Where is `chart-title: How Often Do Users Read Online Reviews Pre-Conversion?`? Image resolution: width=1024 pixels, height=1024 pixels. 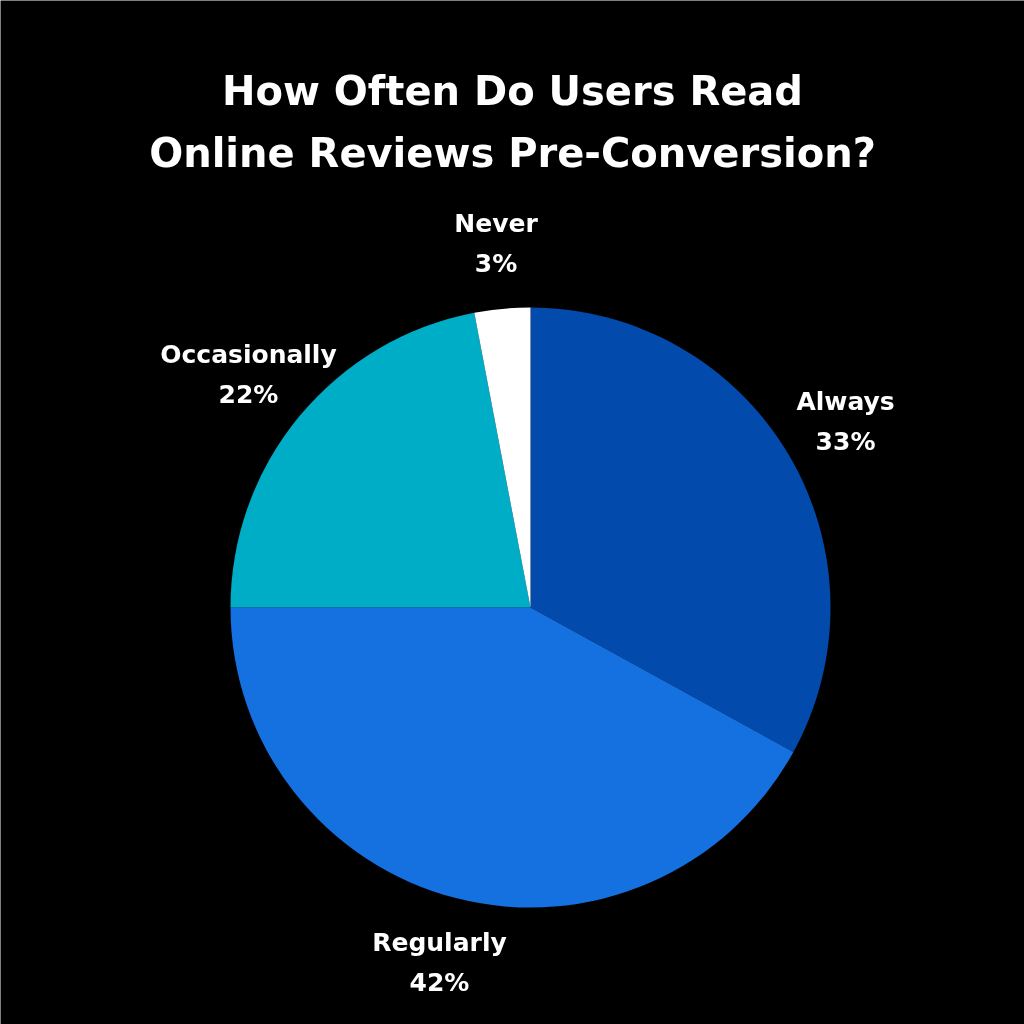
chart-title: How Often Do Users Read Online Reviews Pre-Conversion? is located at coordinates (512, 121).